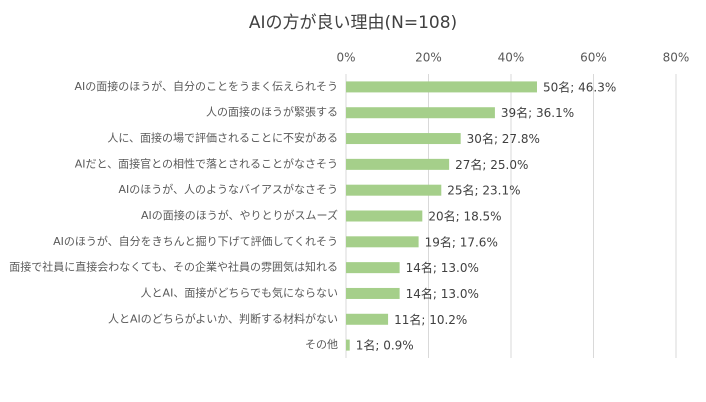 Image resolution: width=706 pixels, height=402 pixels. What do you see at coordinates (385, 345) in the screenshot?
I see `value-label: 1名; 0.9%` at bounding box center [385, 345].